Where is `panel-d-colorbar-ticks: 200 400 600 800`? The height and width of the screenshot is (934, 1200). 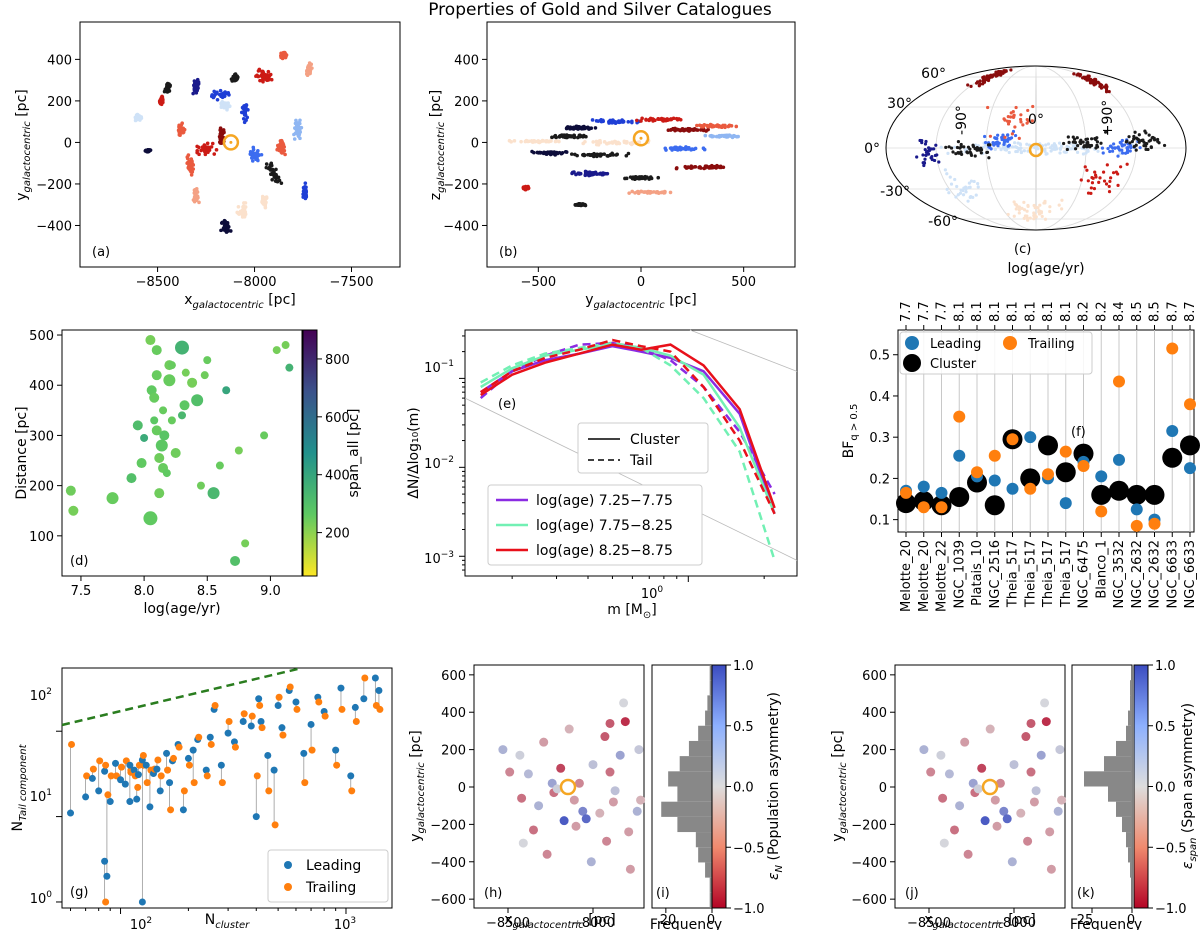
panel-d-colorbar-ticks: 200 400 600 800 is located at coordinates (333, 447).